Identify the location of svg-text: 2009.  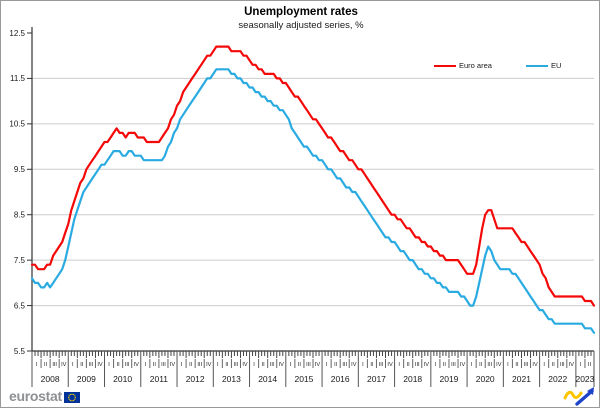
(86, 379).